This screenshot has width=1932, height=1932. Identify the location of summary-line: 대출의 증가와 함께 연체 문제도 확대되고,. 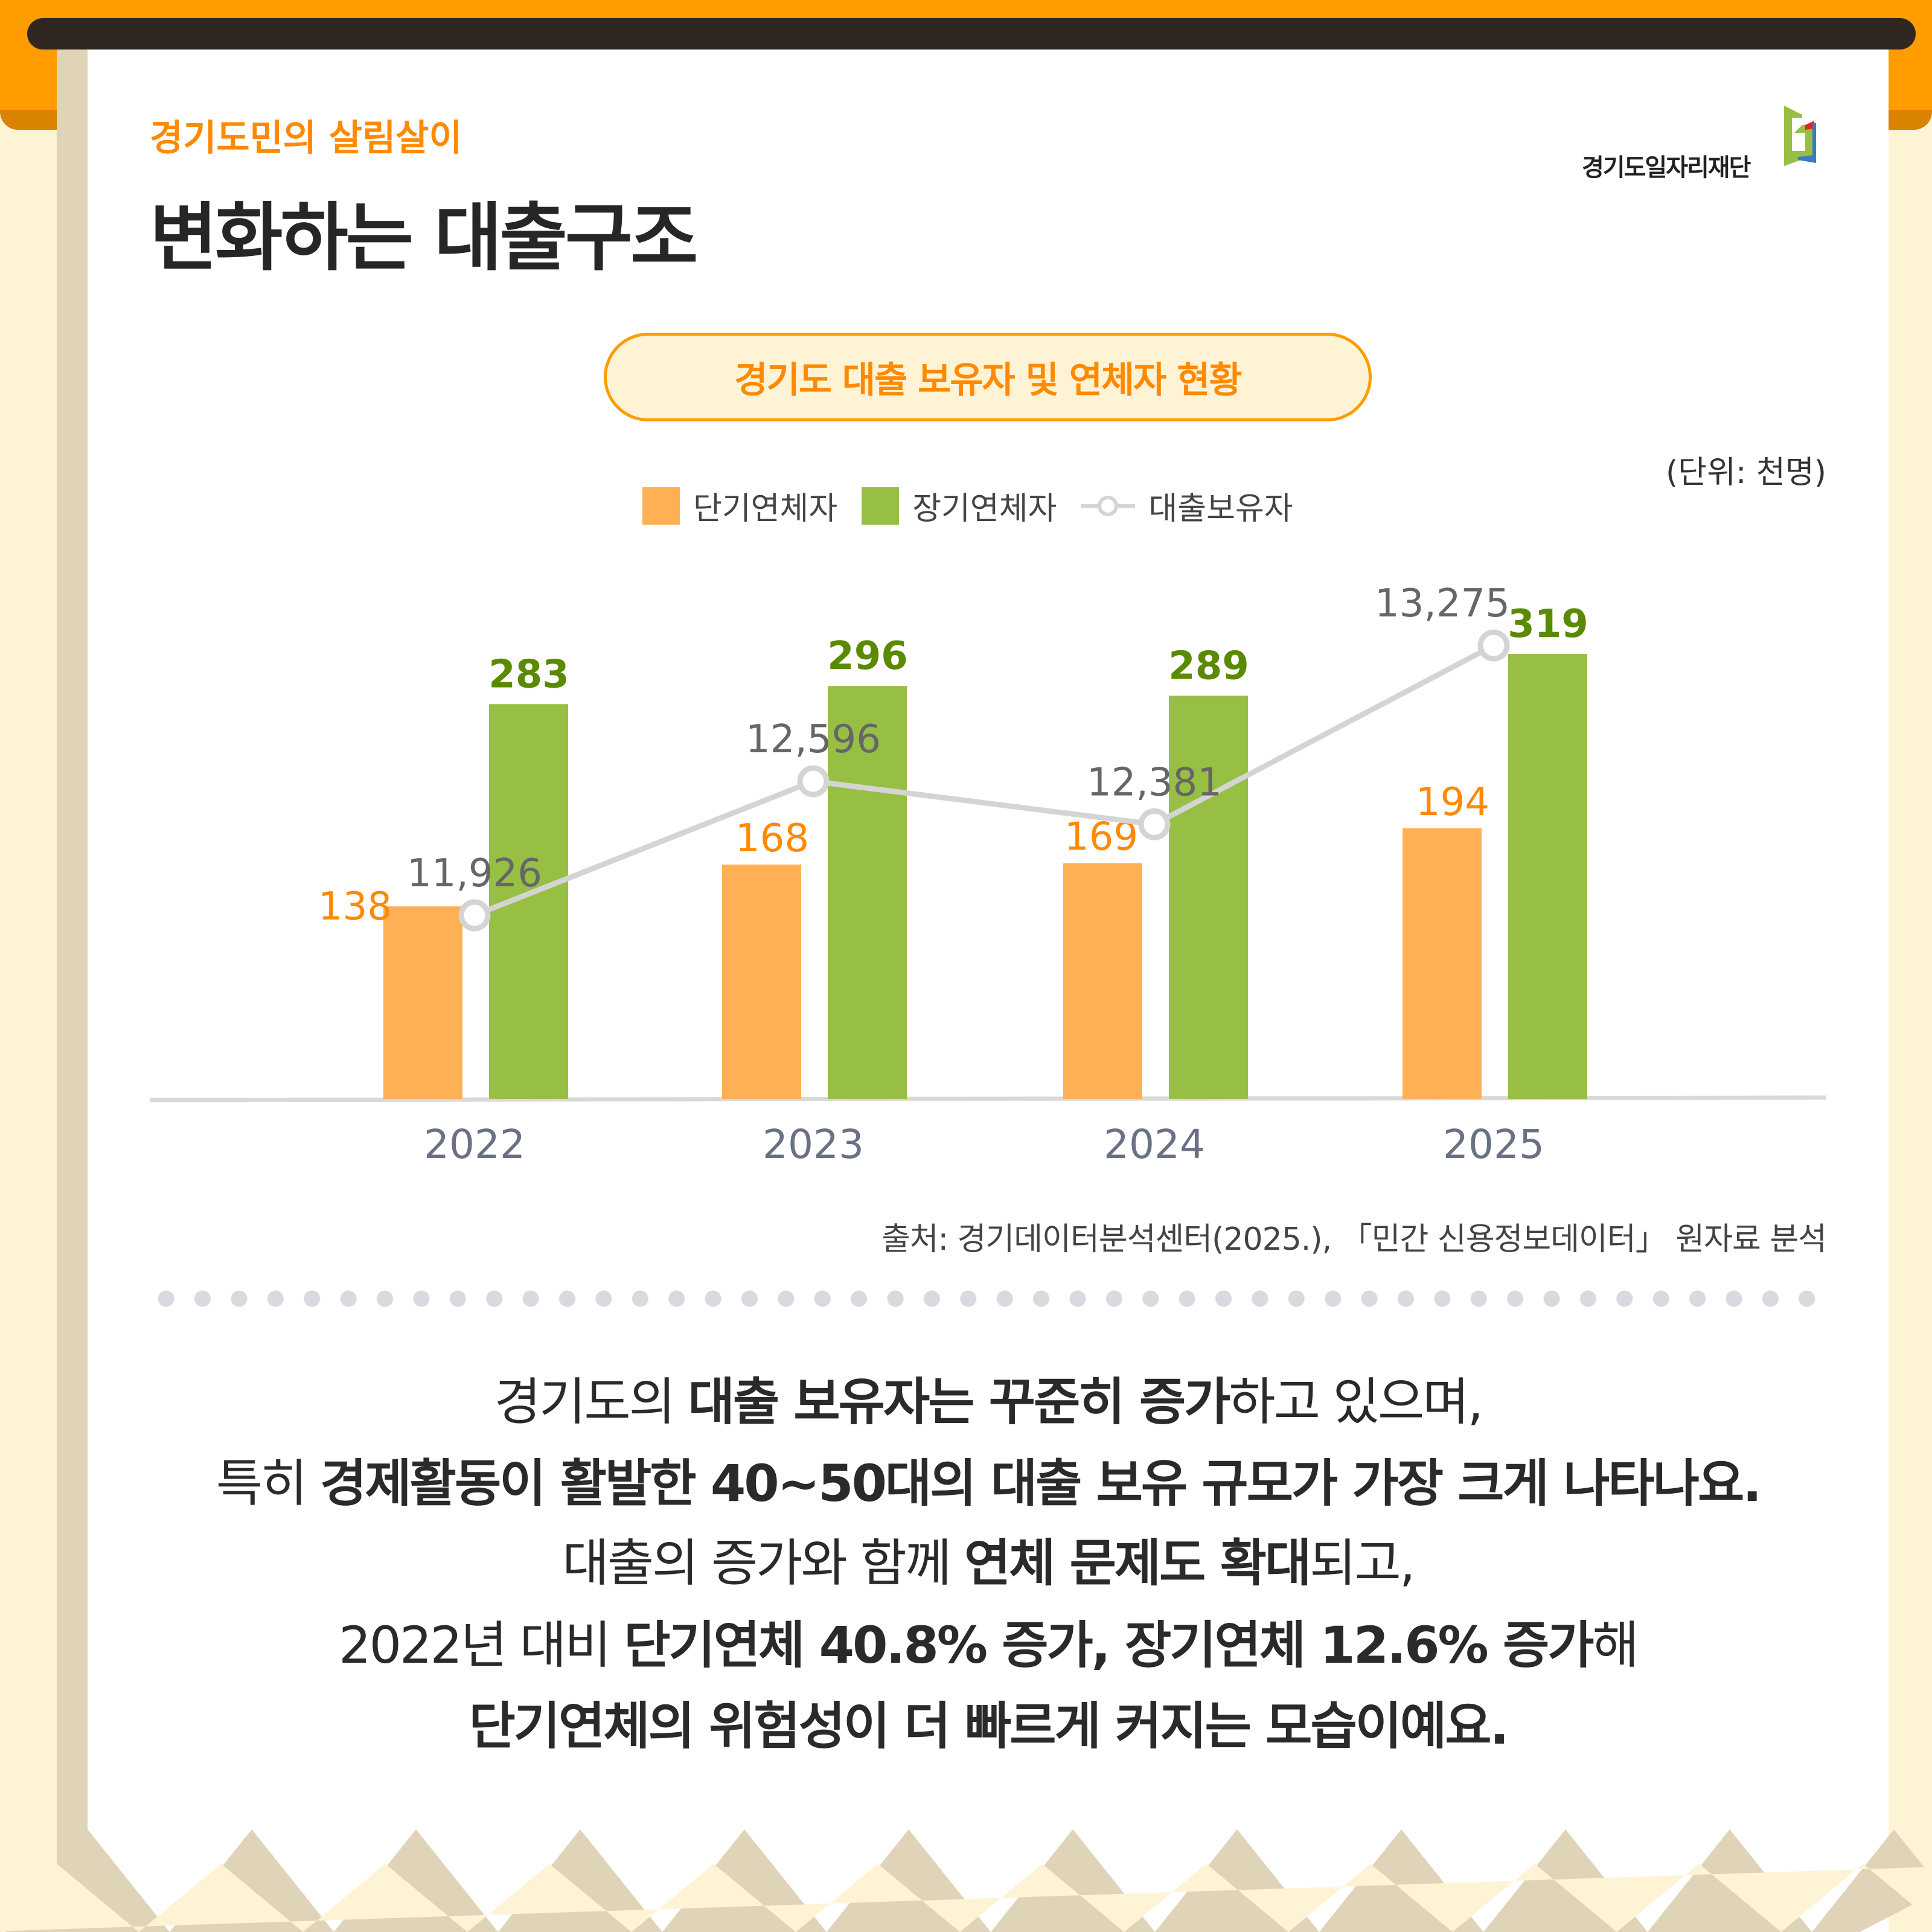
(988, 1559).